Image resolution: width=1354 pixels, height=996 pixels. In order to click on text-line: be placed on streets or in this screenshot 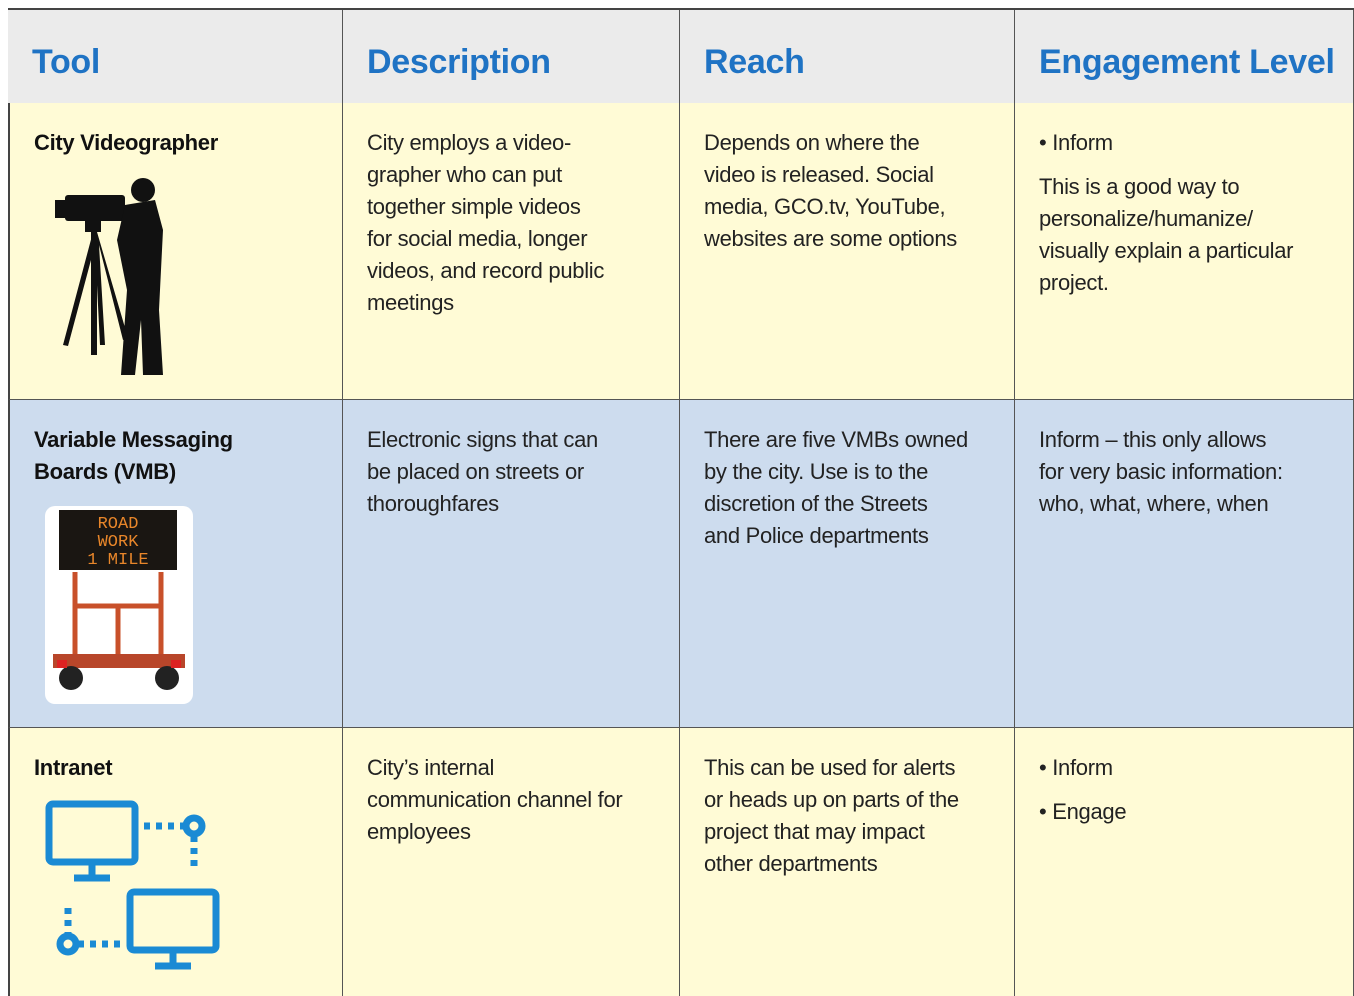, I will do `click(475, 471)`.